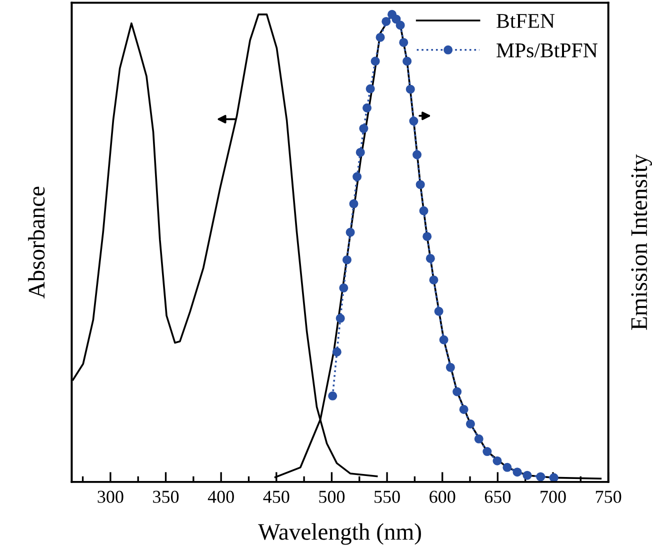 The image size is (652, 552). What do you see at coordinates (553, 496) in the screenshot?
I see `x-tick-label: 700` at bounding box center [553, 496].